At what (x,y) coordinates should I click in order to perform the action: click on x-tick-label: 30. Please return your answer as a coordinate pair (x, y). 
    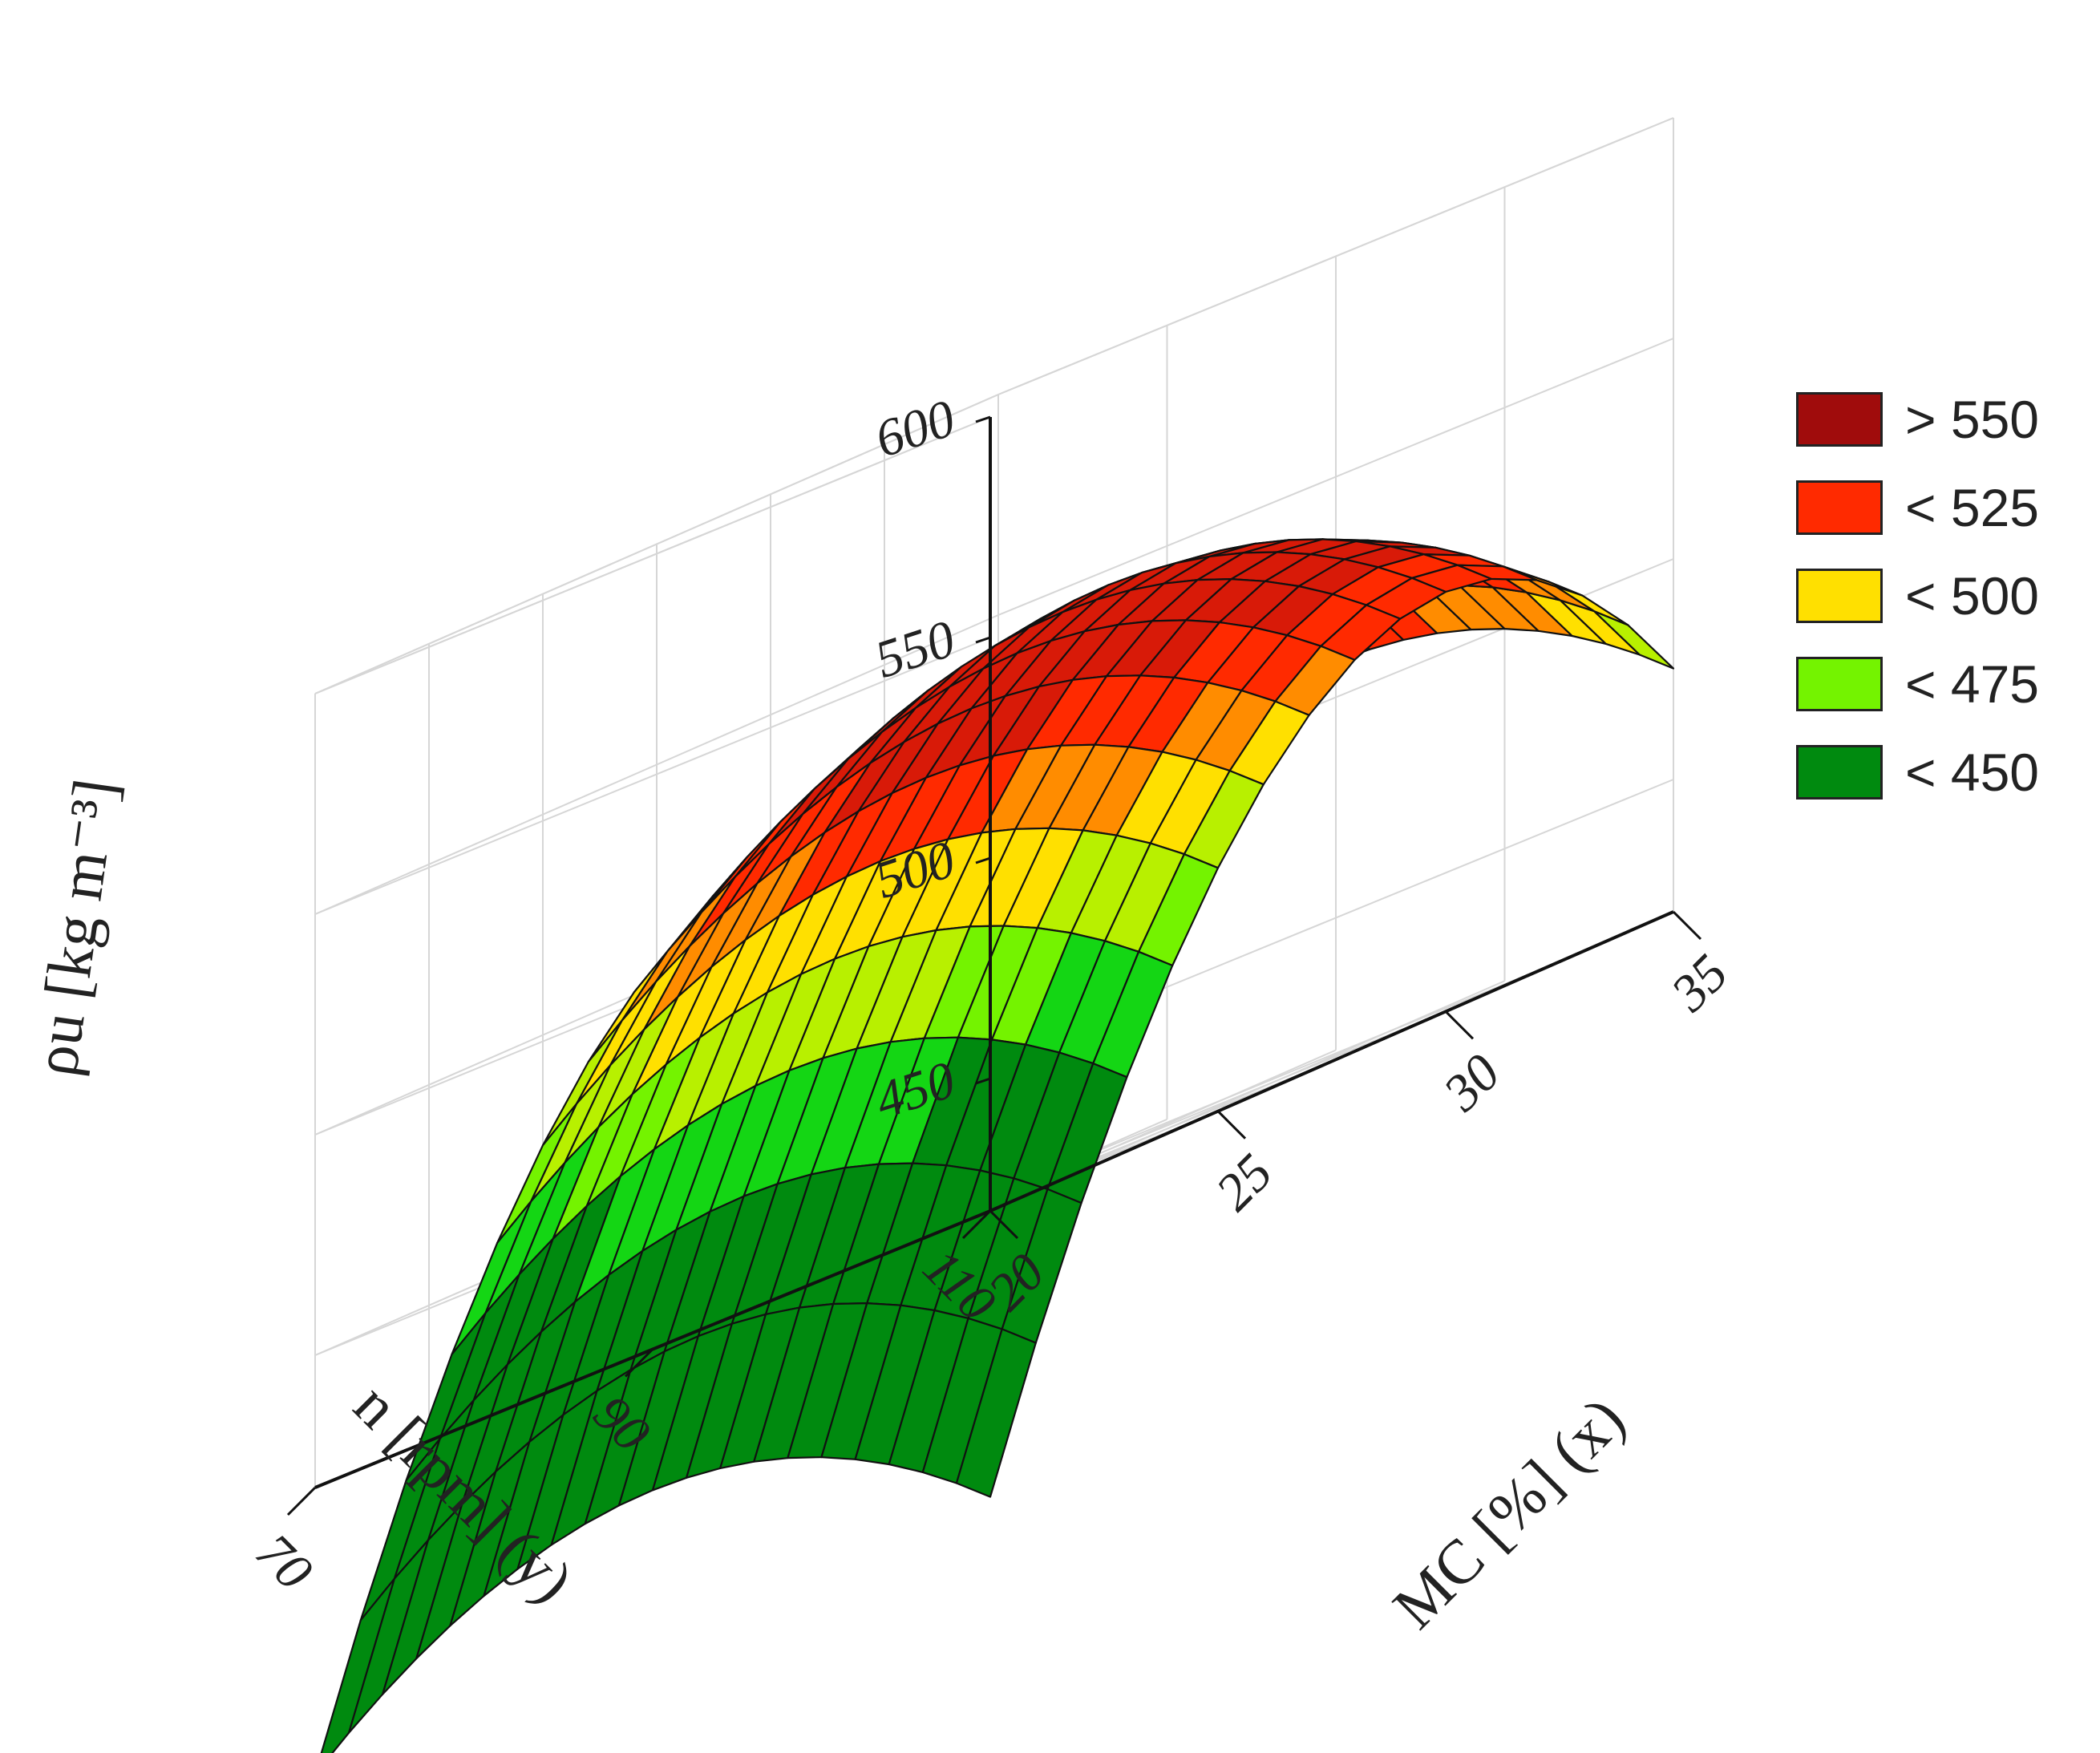
    Looking at the image, I should click on (1471, 1083).